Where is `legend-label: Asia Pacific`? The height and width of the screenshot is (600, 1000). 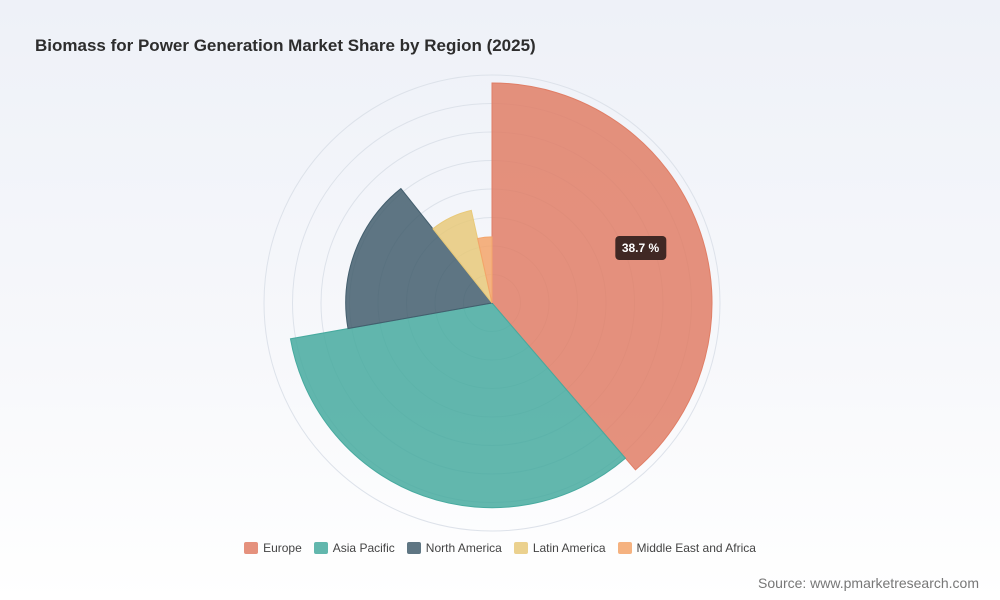 legend-label: Asia Pacific is located at coordinates (363, 548).